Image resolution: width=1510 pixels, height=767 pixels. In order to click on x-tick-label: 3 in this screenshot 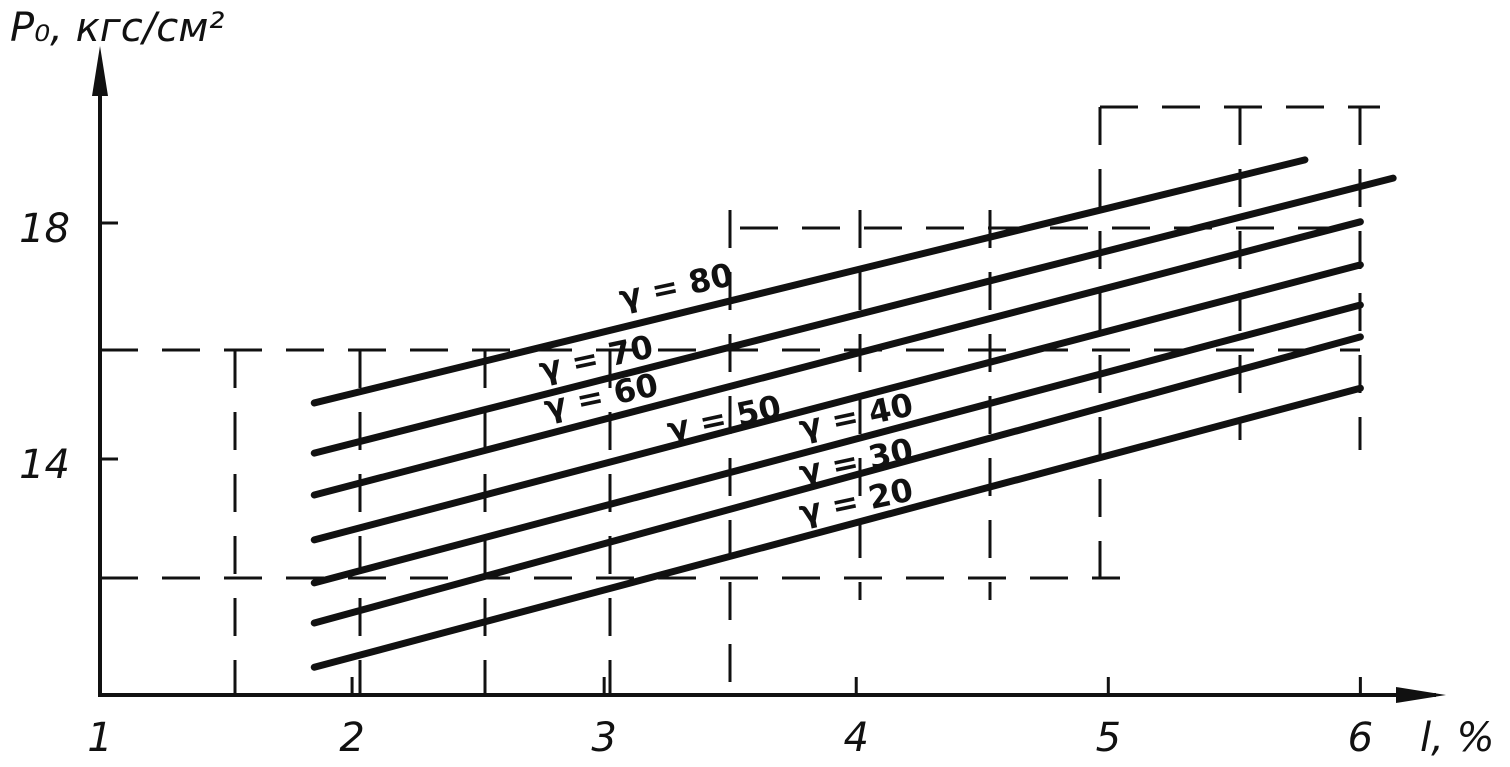, I will do `click(603, 738)`.